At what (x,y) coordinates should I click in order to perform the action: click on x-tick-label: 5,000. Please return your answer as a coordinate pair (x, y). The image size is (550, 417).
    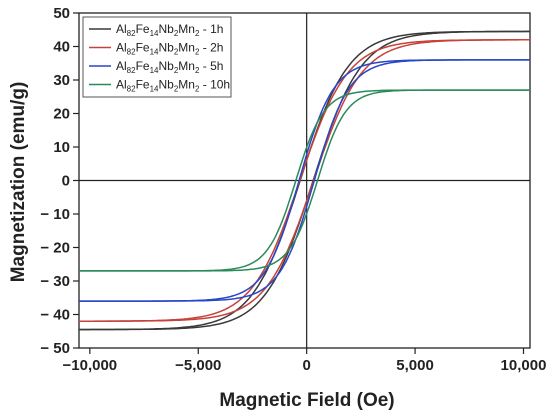
    Looking at the image, I should click on (415, 365).